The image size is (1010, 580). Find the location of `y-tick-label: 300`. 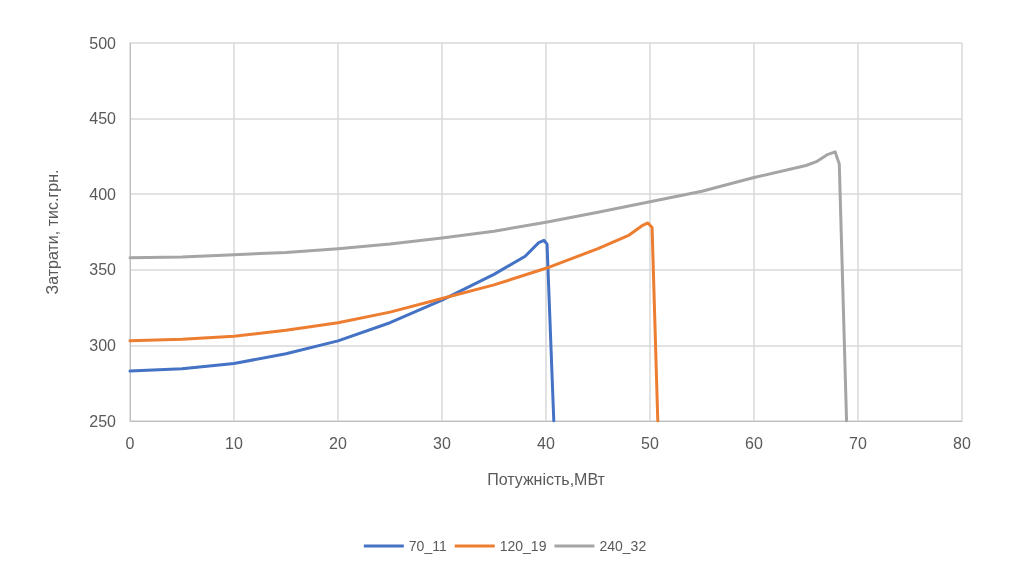

y-tick-label: 300 is located at coordinates (103, 345).